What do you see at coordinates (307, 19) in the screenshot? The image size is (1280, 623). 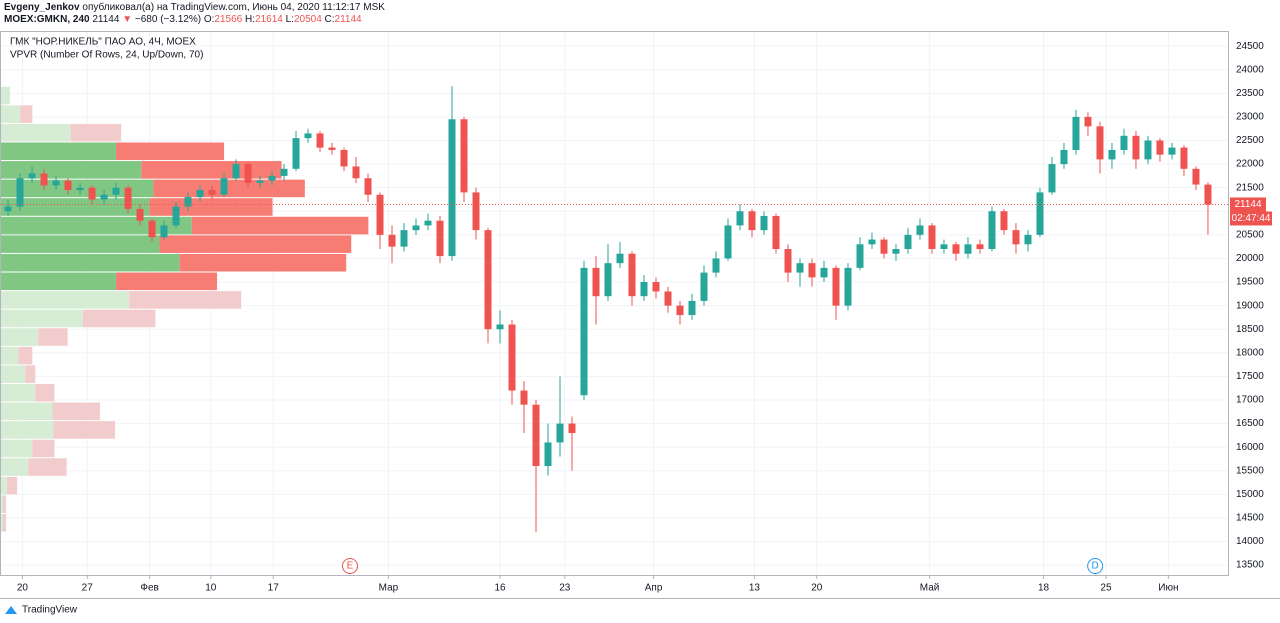 I see `l: 20504` at bounding box center [307, 19].